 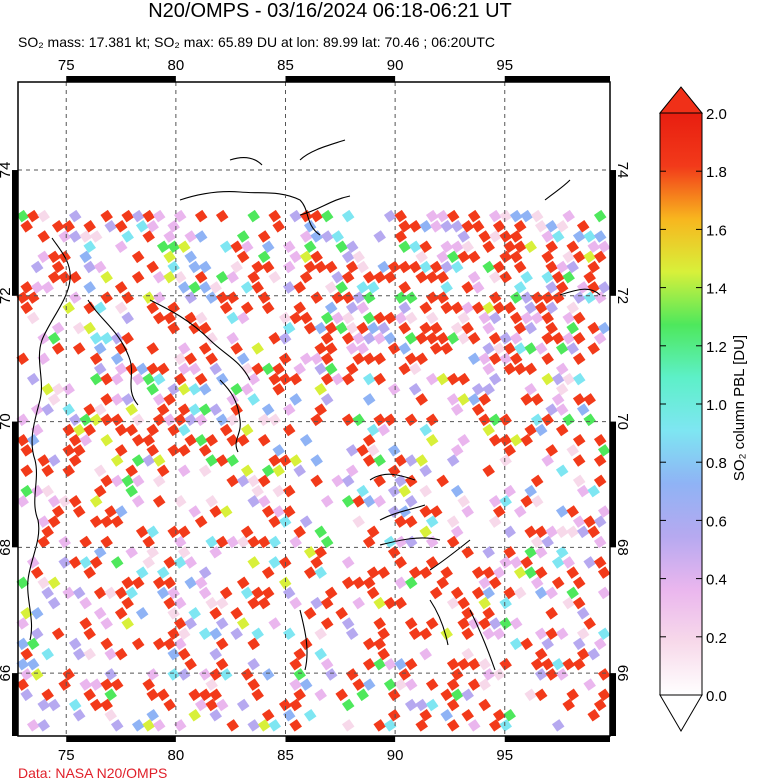 What do you see at coordinates (169, 352) in the screenshot?
I see `coastline-gydan` at bounding box center [169, 352].